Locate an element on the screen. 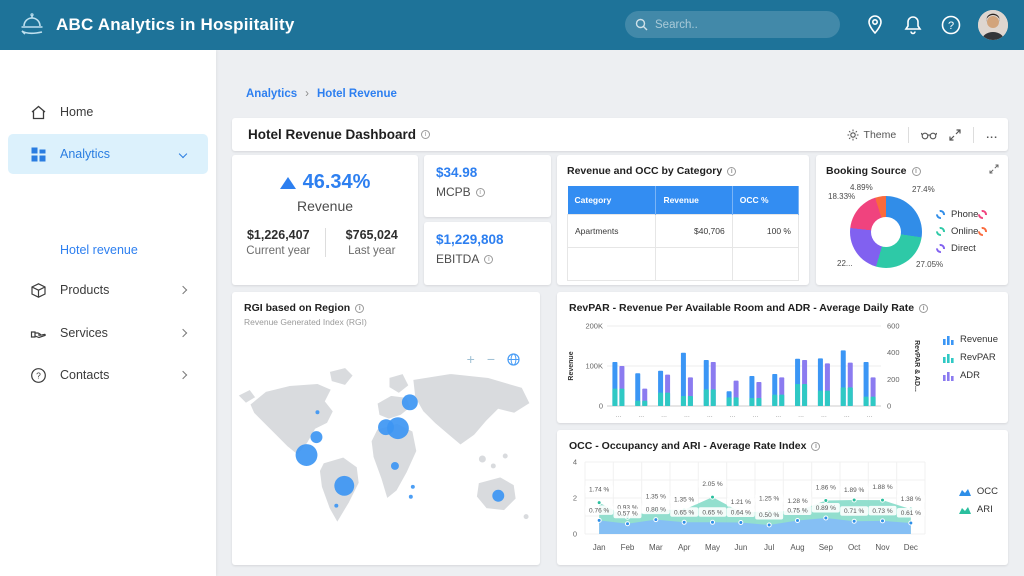 The width and height of the screenshot is (1024, 576). svg-text: 1.35 % is located at coordinates (684, 500).